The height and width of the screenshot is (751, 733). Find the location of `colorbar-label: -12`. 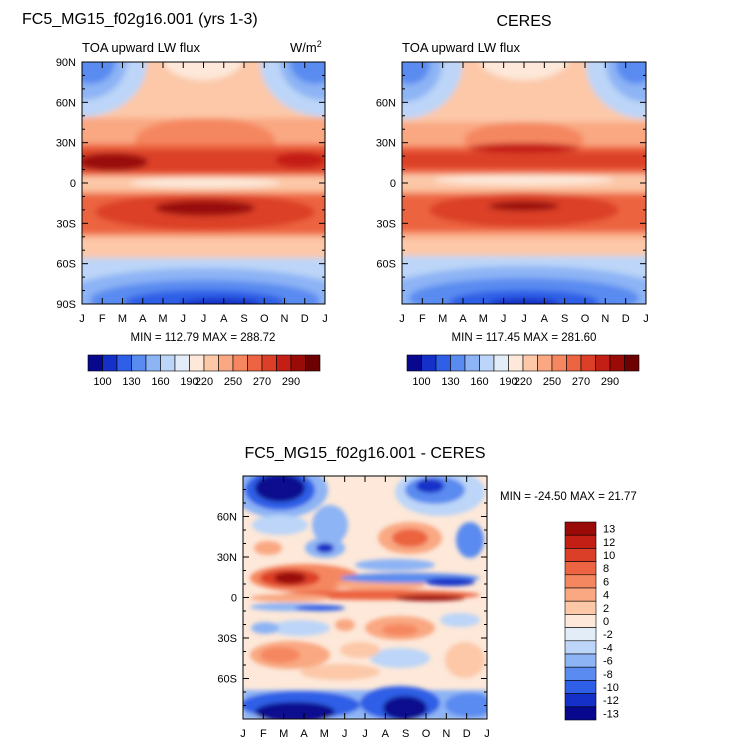

colorbar-label: -12 is located at coordinates (611, 701).